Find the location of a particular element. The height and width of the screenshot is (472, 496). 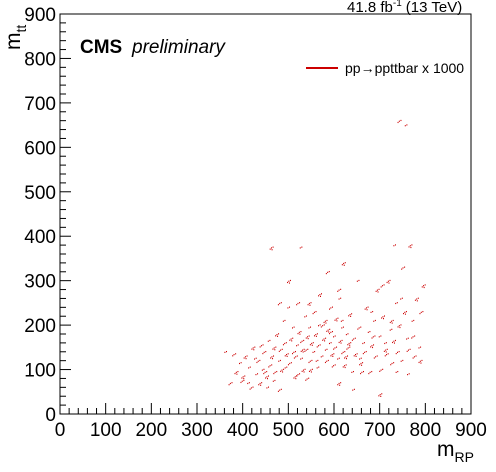

y-tick-label: 0 is located at coordinates (50, 415).